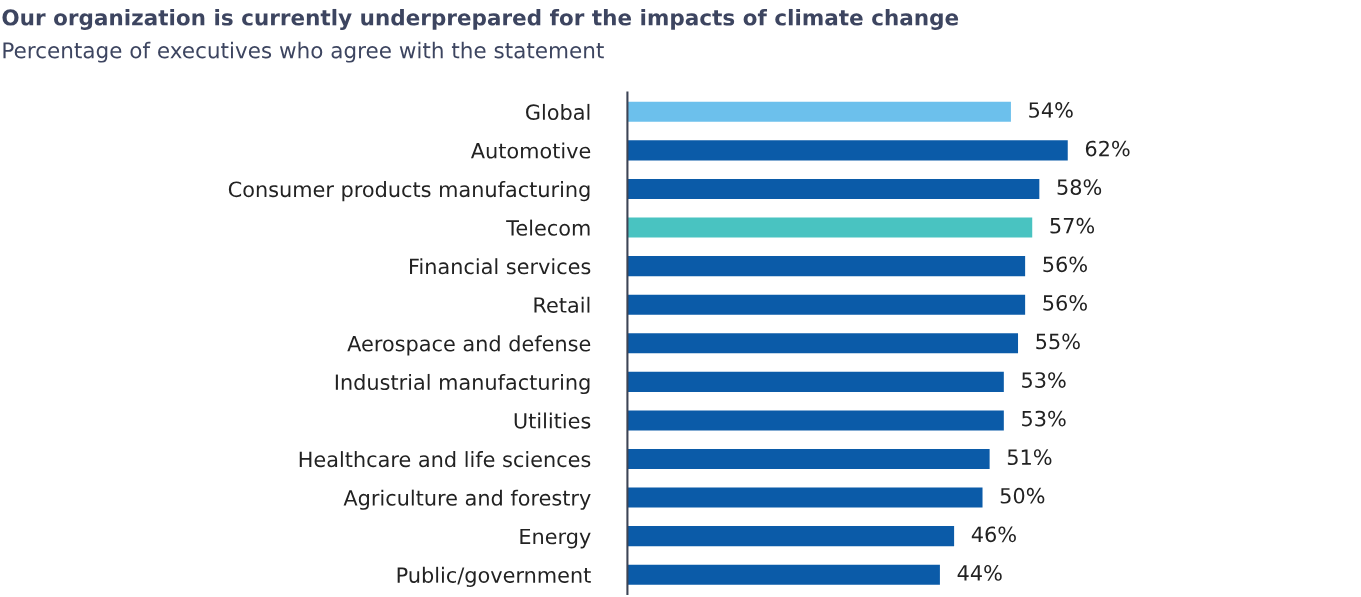  Describe the element at coordinates (409, 191) in the screenshot. I see `y-tick-label: Consumer products manufacturing` at that location.